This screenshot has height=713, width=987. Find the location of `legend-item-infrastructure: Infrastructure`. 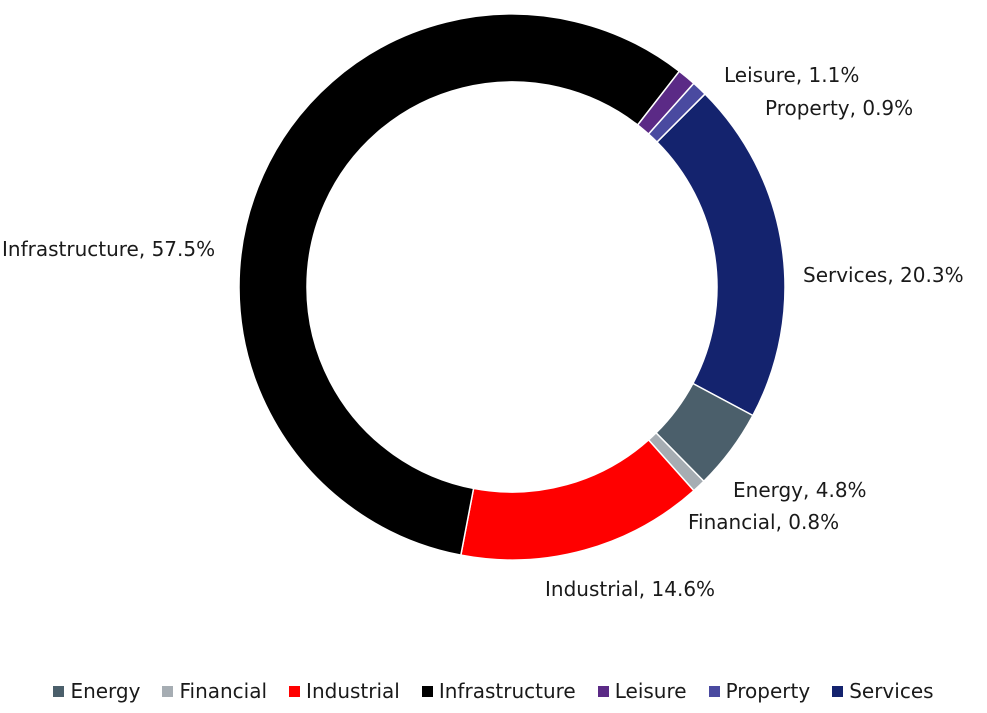

legend-item-infrastructure: Infrastructure is located at coordinates (498, 691).